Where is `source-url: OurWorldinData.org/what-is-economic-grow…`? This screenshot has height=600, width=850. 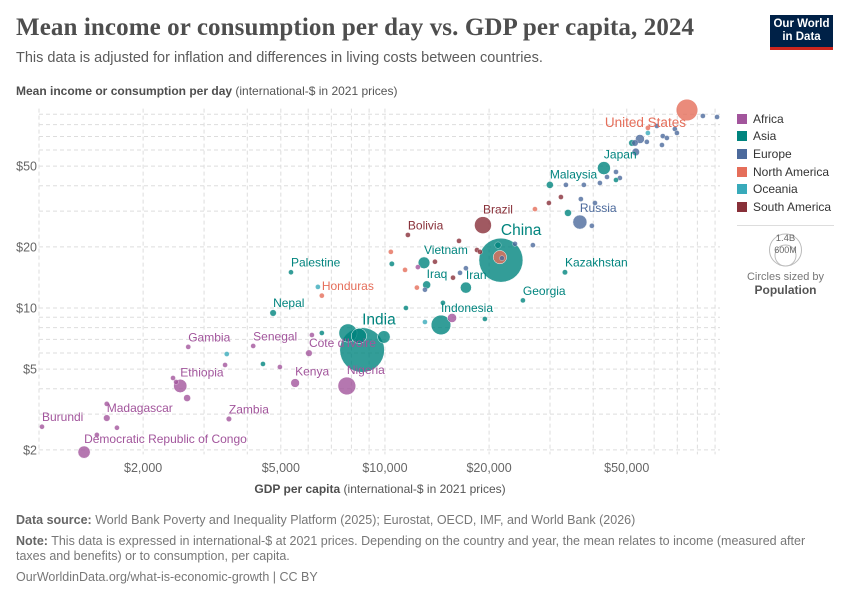 source-url: OurWorldinData.org/what-is-economic-grow… is located at coordinates (167, 577).